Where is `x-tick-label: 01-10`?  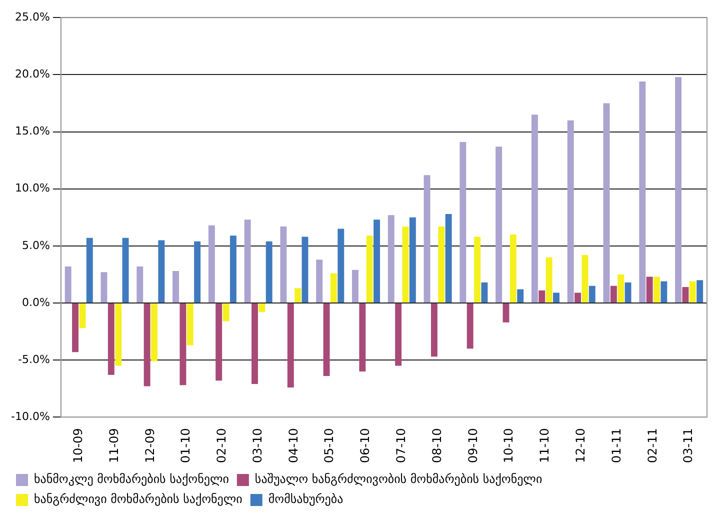
x-tick-label: 01-10 is located at coordinates (185, 446).